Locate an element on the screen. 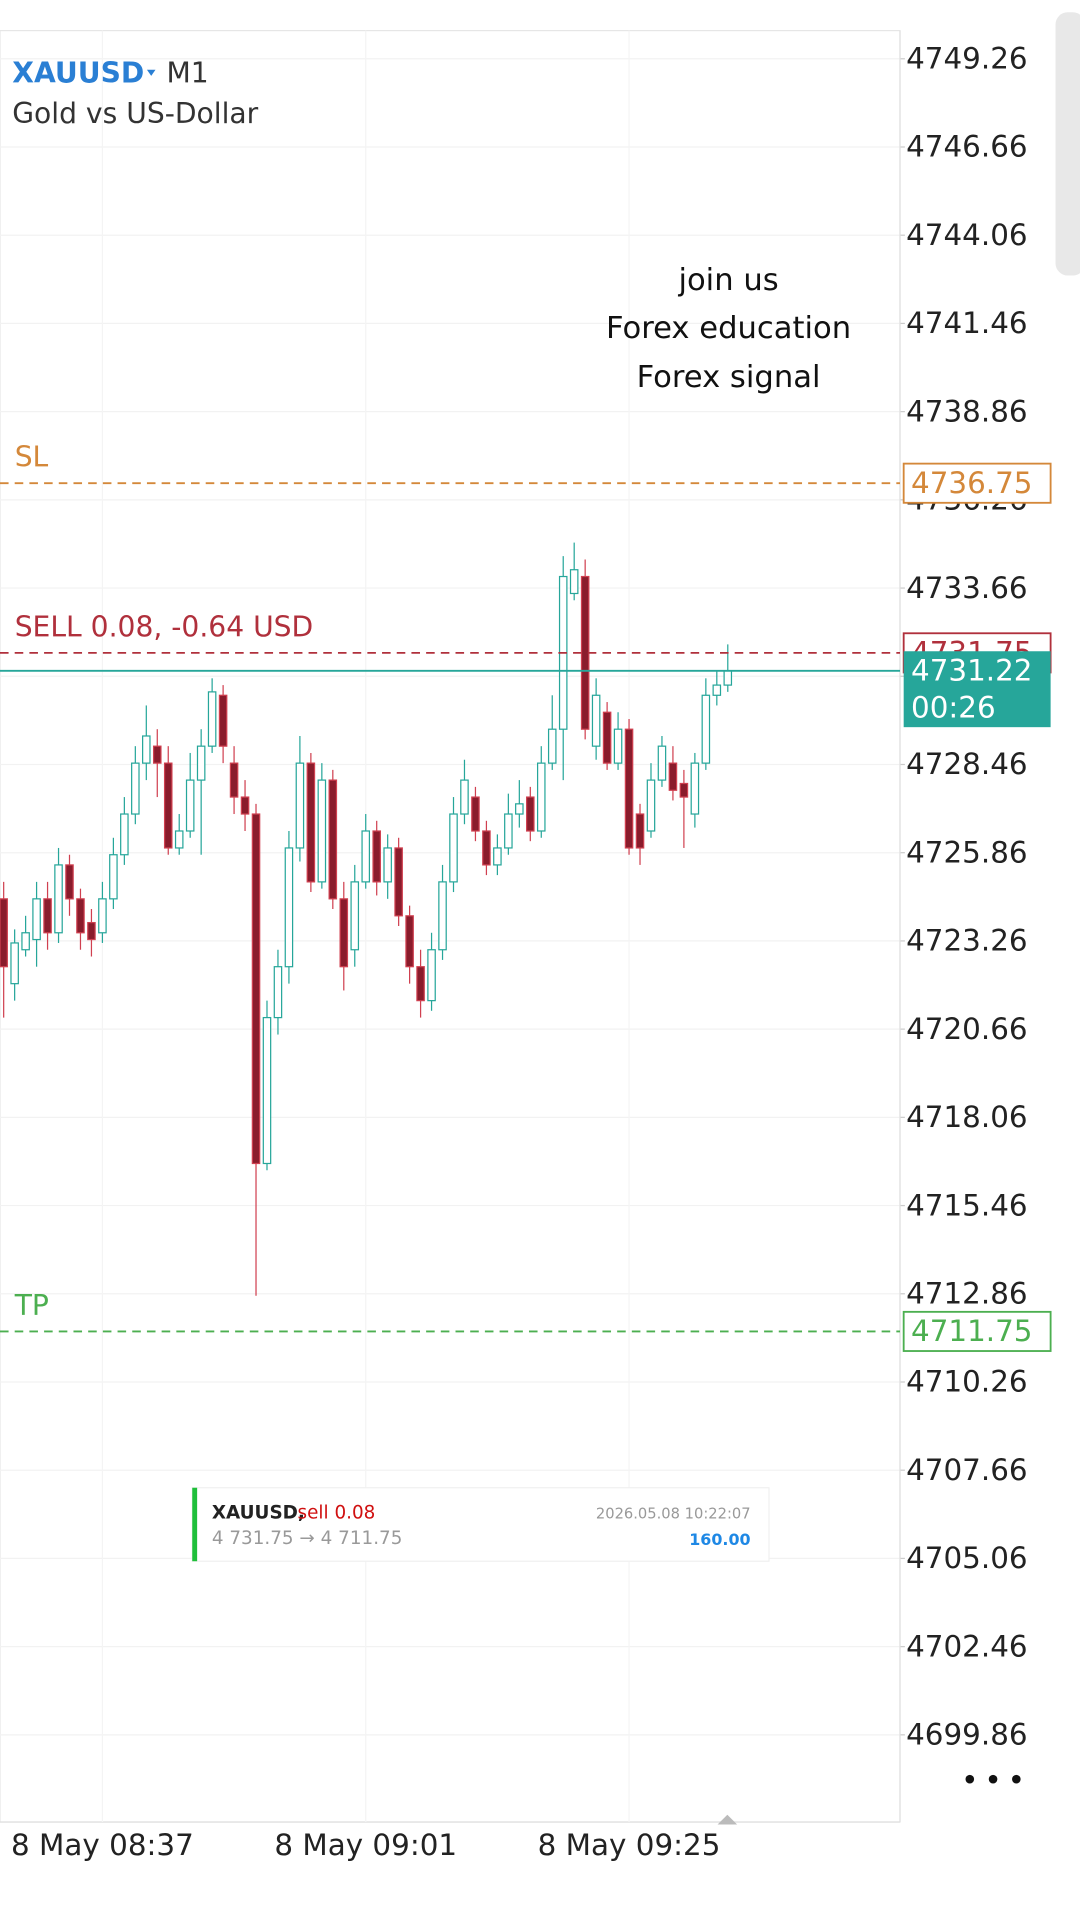  scroll-handle is located at coordinates (1067, 144).